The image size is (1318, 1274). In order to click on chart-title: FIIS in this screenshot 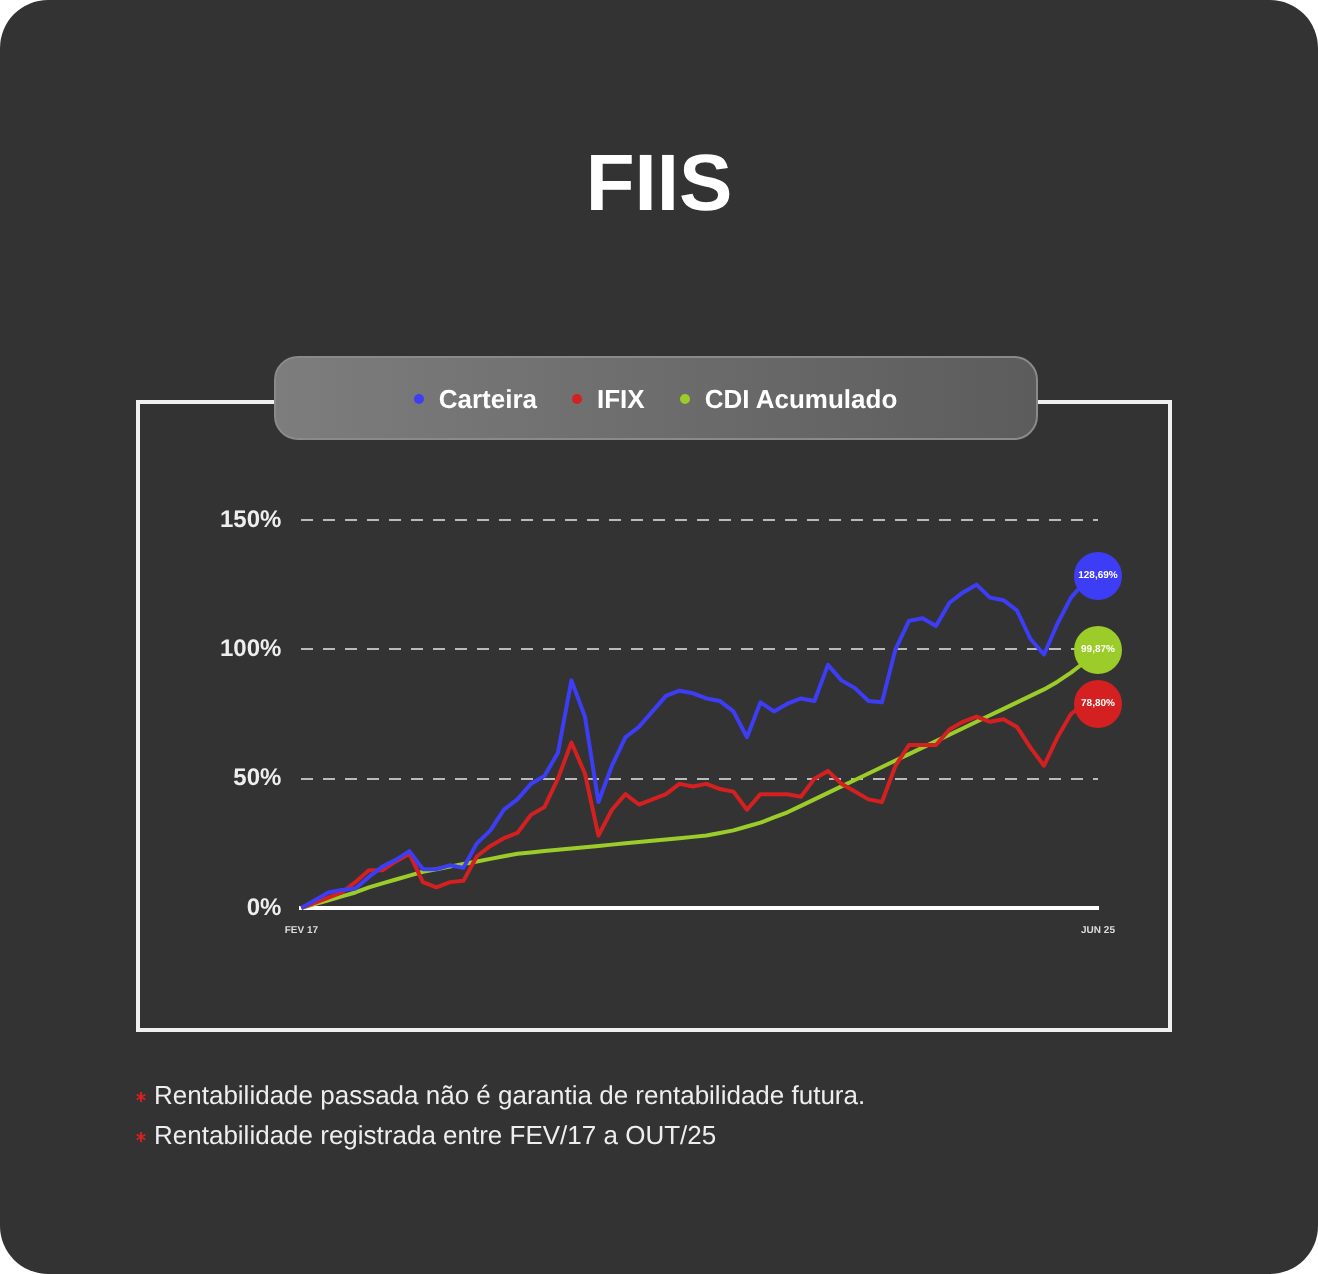, I will do `click(659, 185)`.